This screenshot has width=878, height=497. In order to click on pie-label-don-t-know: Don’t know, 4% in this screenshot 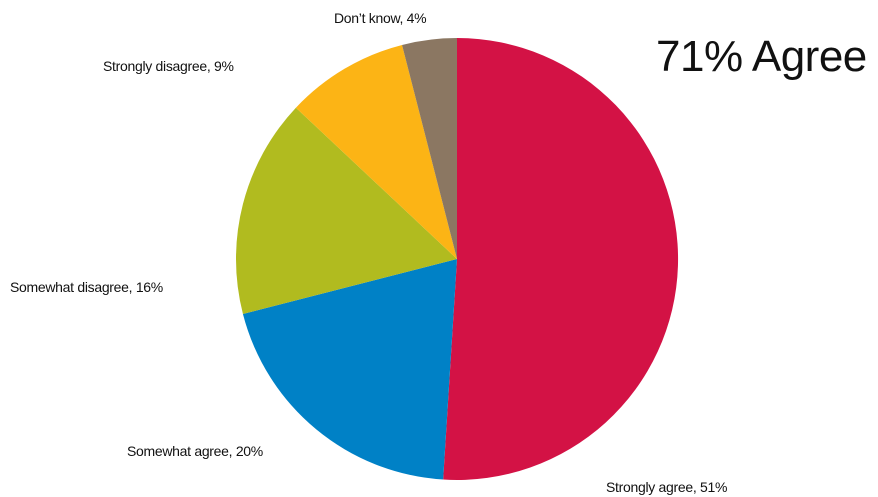, I will do `click(380, 18)`.